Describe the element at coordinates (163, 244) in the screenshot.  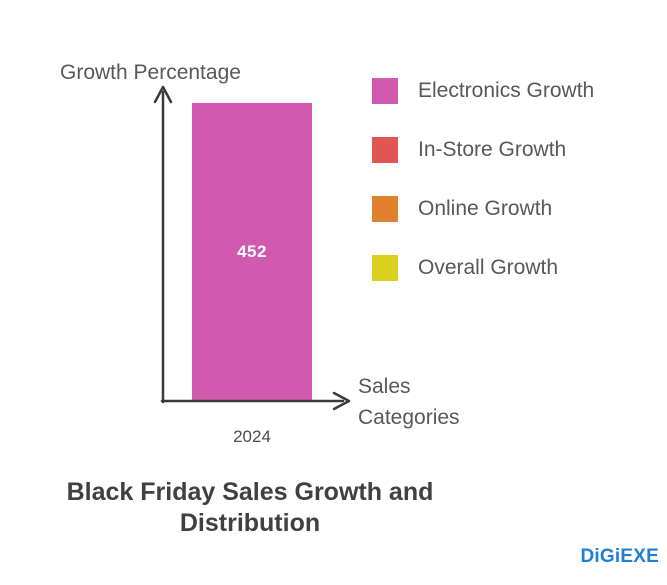
I see `y-axis` at that location.